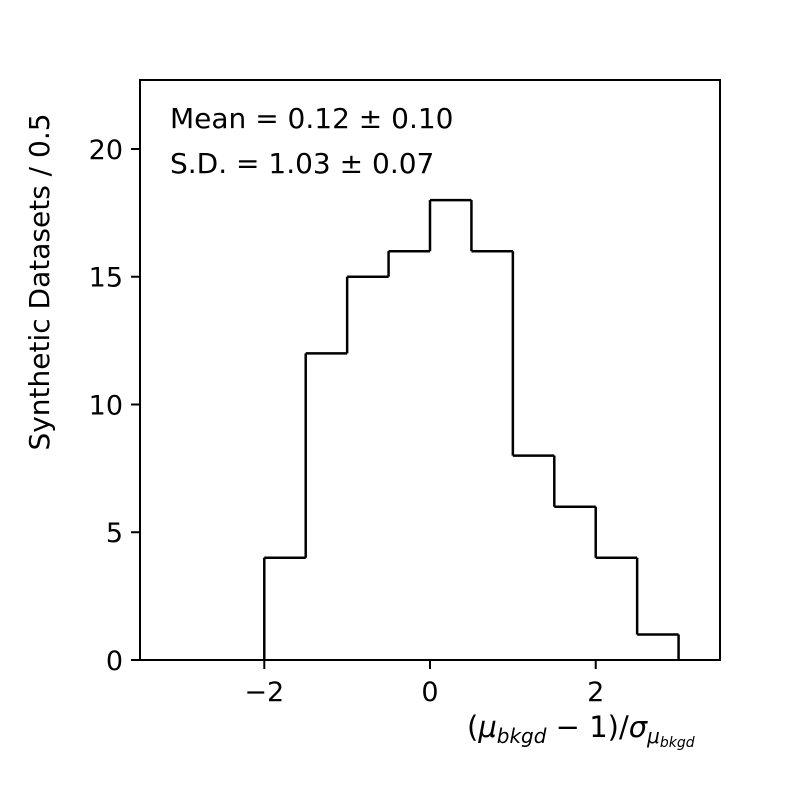  I want to click on x-axis-label: (μbkgd − 1)/σμbkgd, so click(581, 730).